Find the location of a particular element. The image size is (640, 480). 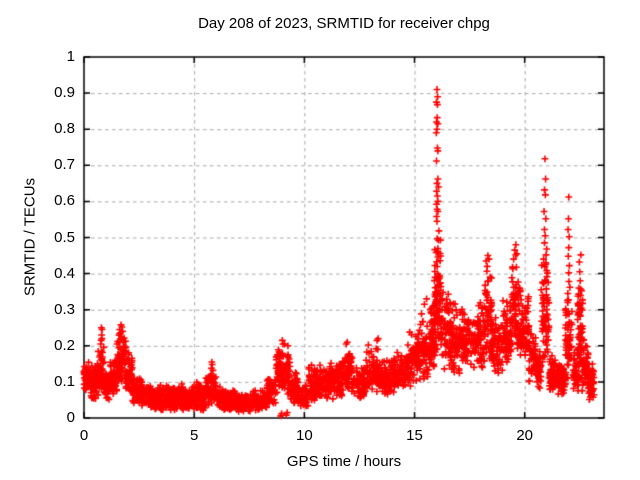

y-tick-label-0.2: 0.2 is located at coordinates (64, 345).